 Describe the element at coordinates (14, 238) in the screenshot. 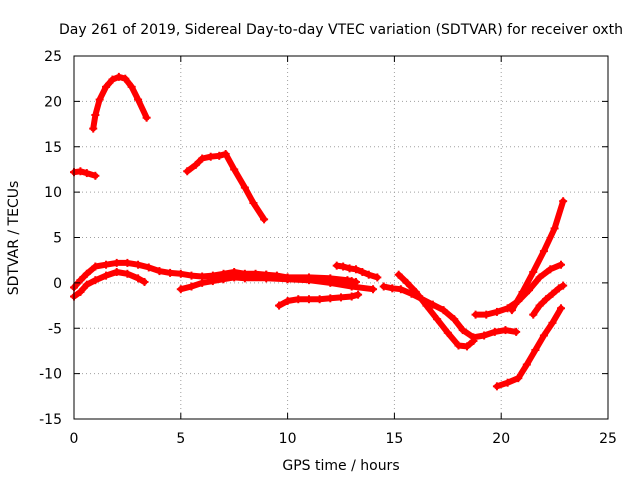

I see `y-axis-label: SDTVAR / TECUs` at that location.